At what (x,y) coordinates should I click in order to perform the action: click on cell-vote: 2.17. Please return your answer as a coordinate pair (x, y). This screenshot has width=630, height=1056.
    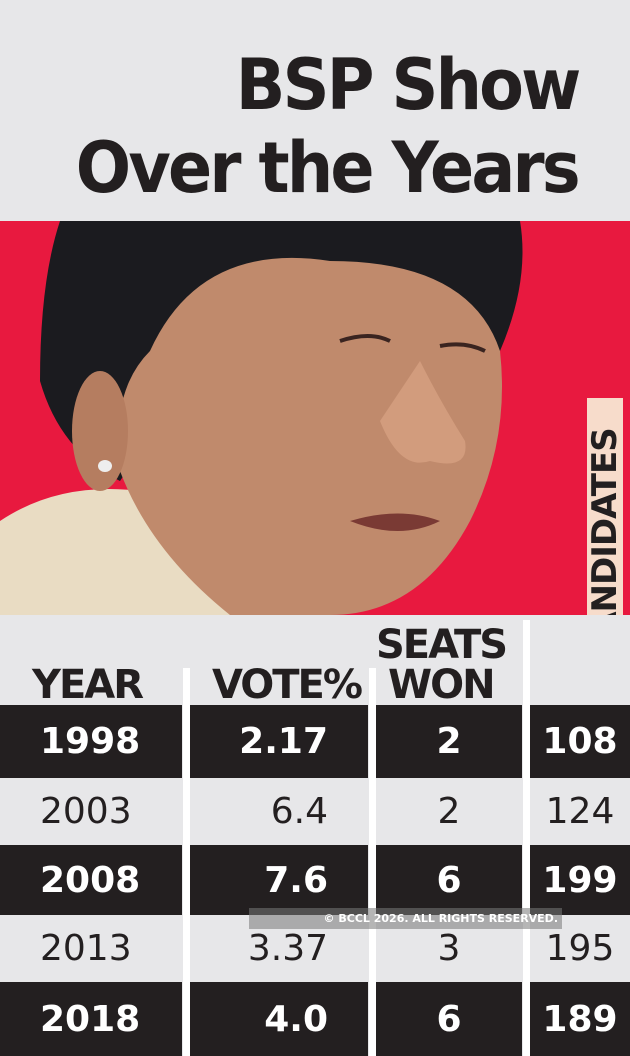
    Looking at the image, I should click on (279, 741).